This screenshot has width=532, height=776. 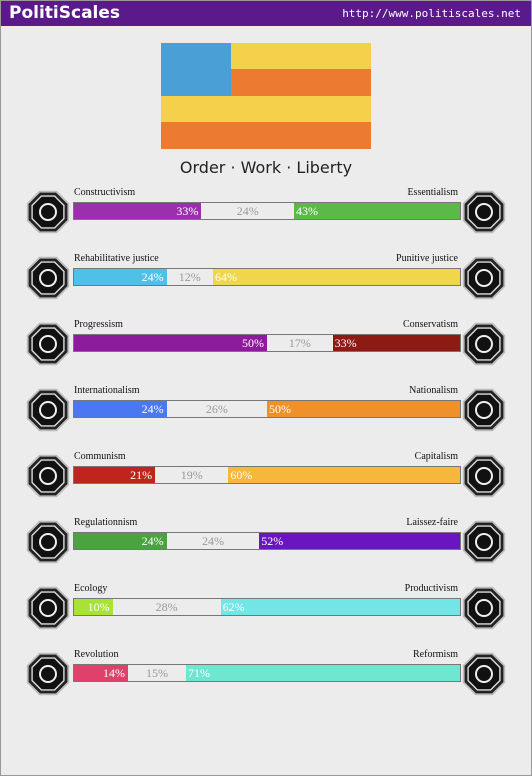 I want to click on right-axis-name: Productivism, so click(x=431, y=588).